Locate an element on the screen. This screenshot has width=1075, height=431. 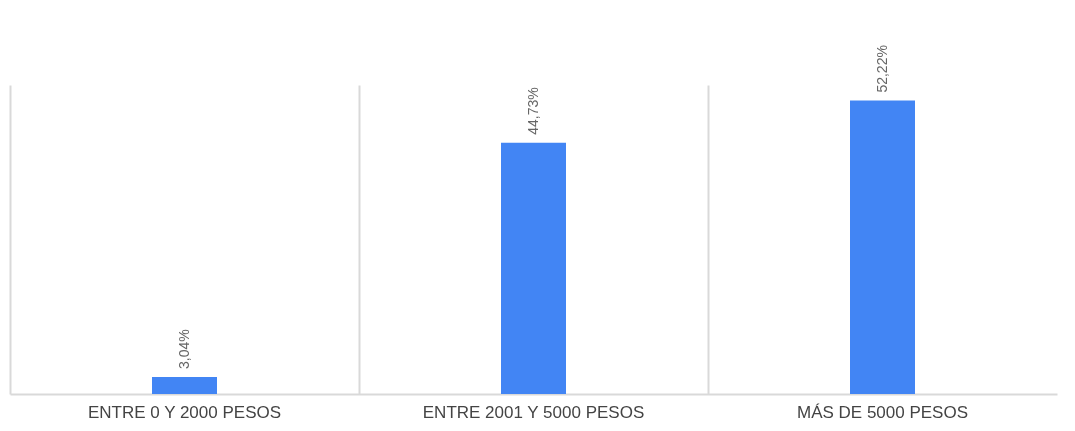
data-label: 44,73% is located at coordinates (532, 111).